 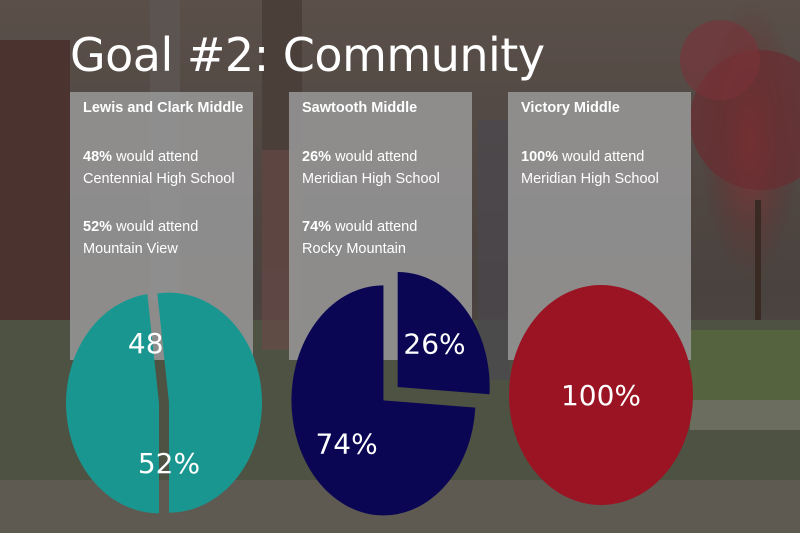 I want to click on stat-school: Centennial High School, so click(x=159, y=179).